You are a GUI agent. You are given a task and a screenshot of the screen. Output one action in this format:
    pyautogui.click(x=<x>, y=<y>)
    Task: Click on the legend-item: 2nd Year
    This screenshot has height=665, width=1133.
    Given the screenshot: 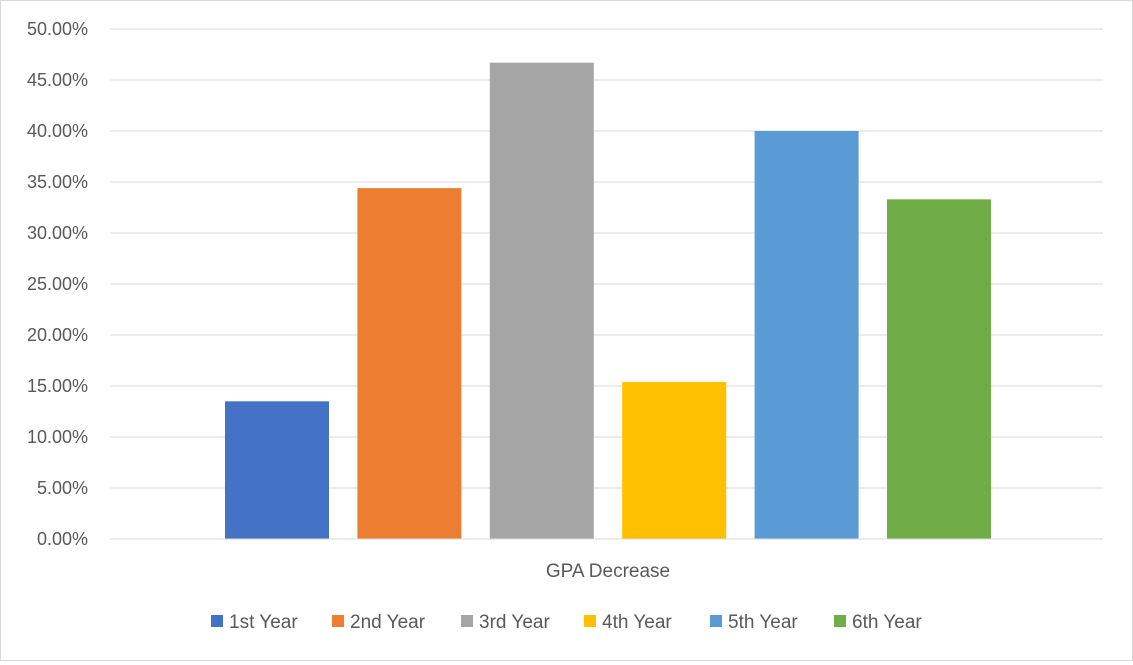 What is the action you would take?
    pyautogui.click(x=379, y=622)
    